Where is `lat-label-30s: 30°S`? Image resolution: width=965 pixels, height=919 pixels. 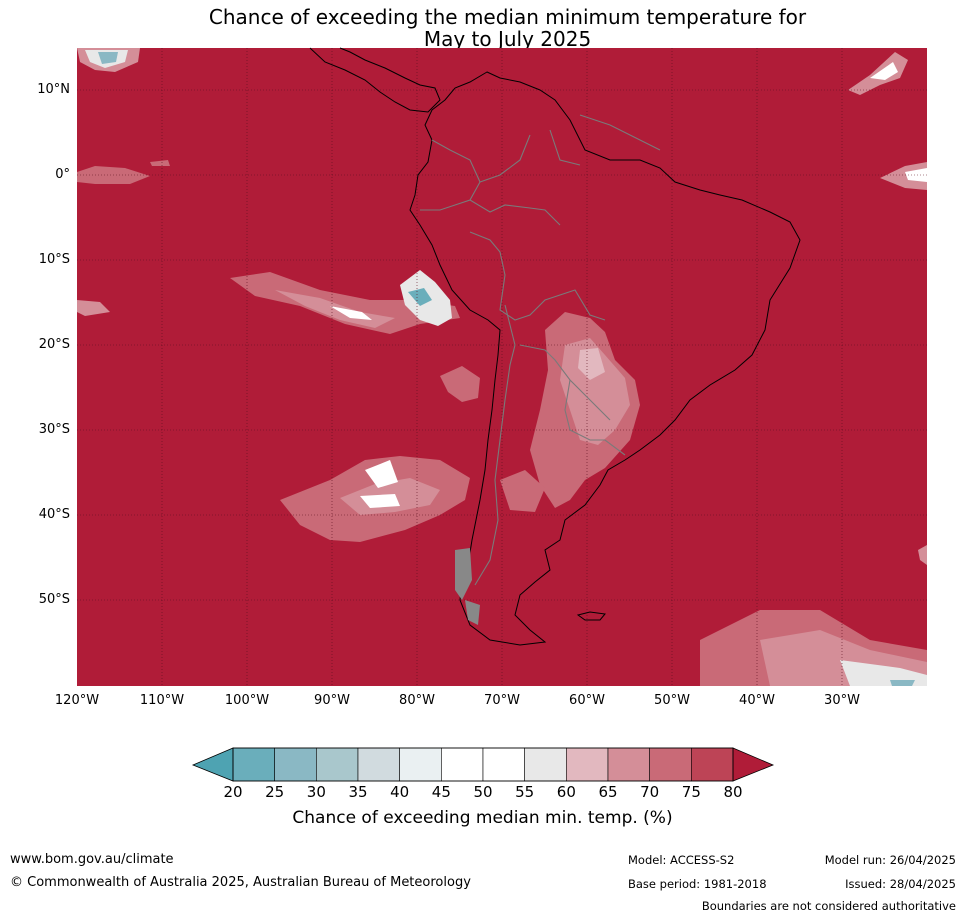
lat-label-30s: 30°S is located at coordinates (54, 429).